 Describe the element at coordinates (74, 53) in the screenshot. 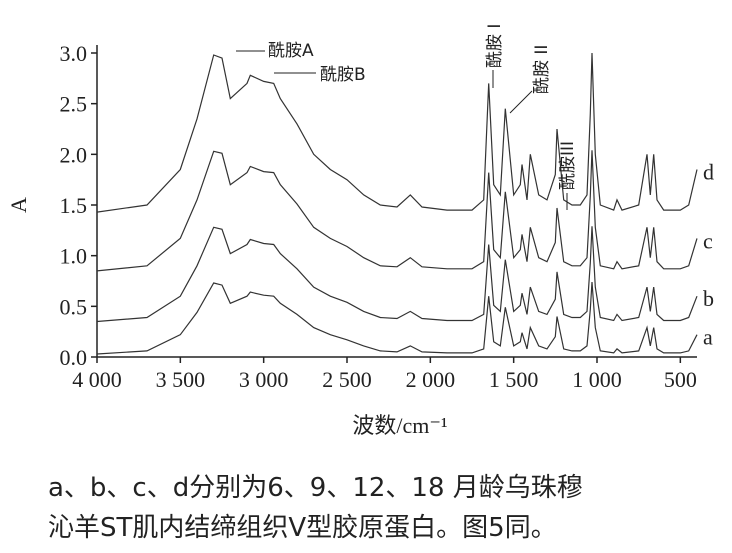

I see `y-tick-label: 3.0` at that location.